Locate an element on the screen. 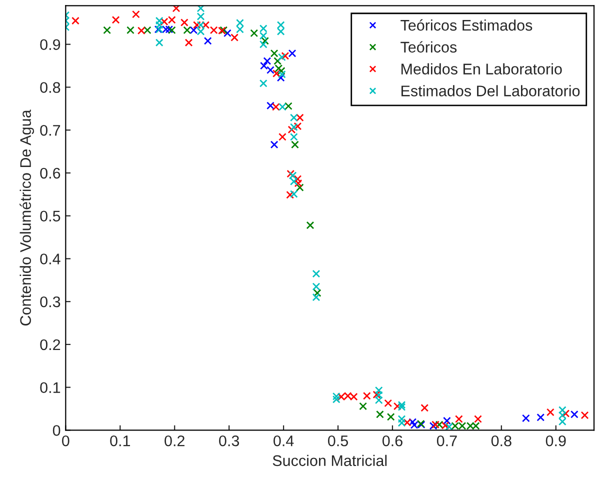 This screenshot has width=597, height=478. x-tick-label: 0.2 is located at coordinates (174, 440).